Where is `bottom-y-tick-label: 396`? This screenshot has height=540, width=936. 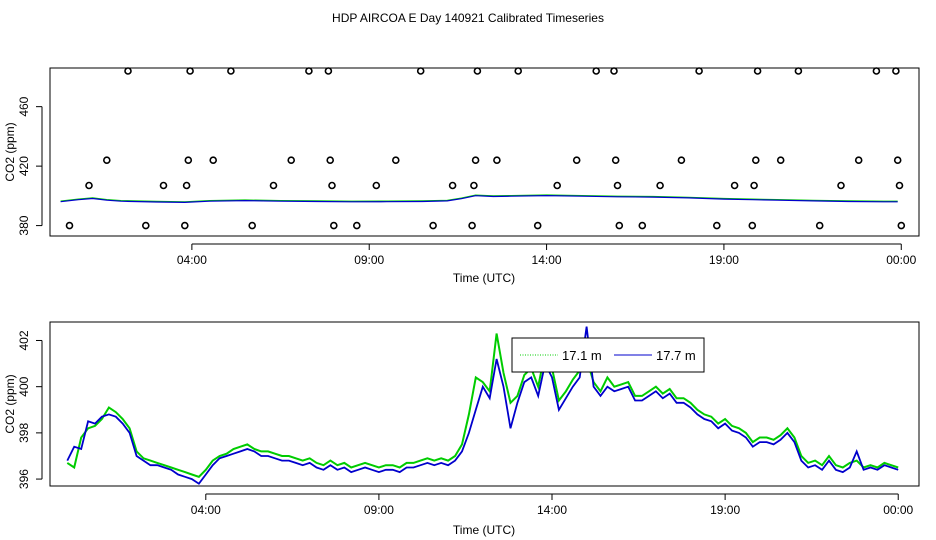 bottom-y-tick-label: 396 is located at coordinates (24, 479).